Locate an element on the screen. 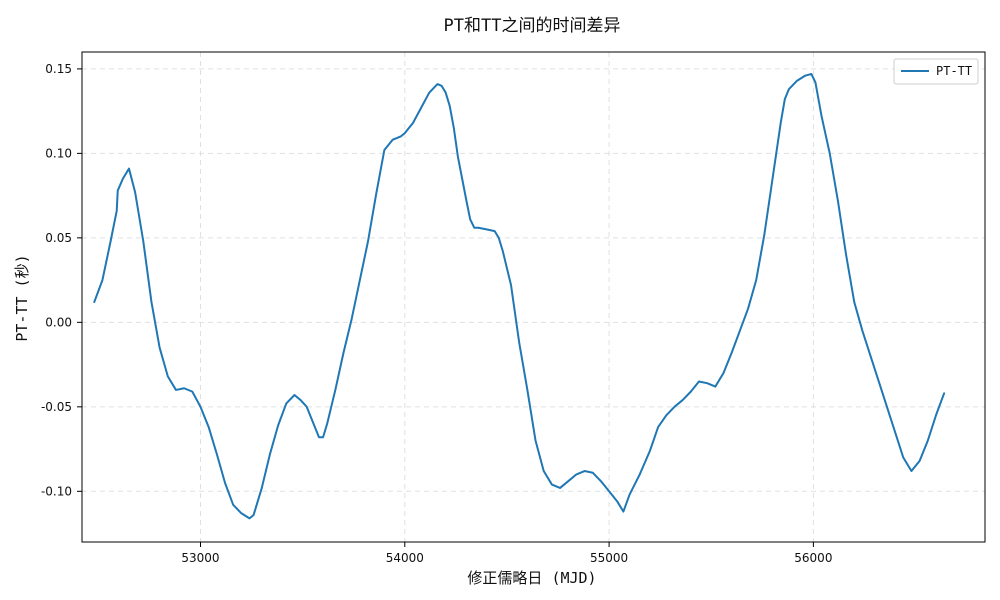 The image size is (1000, 600). x-tick-label: 53000 is located at coordinates (200, 558).